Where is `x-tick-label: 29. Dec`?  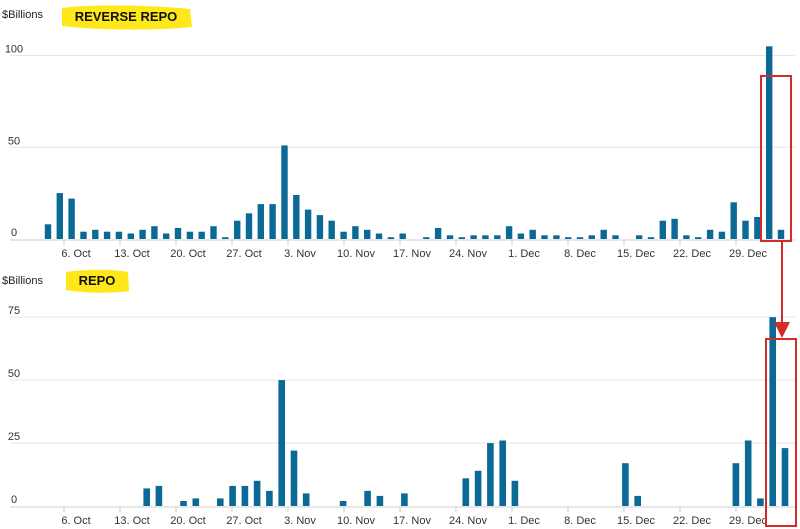 x-tick-label: 29. Dec is located at coordinates (748, 521).